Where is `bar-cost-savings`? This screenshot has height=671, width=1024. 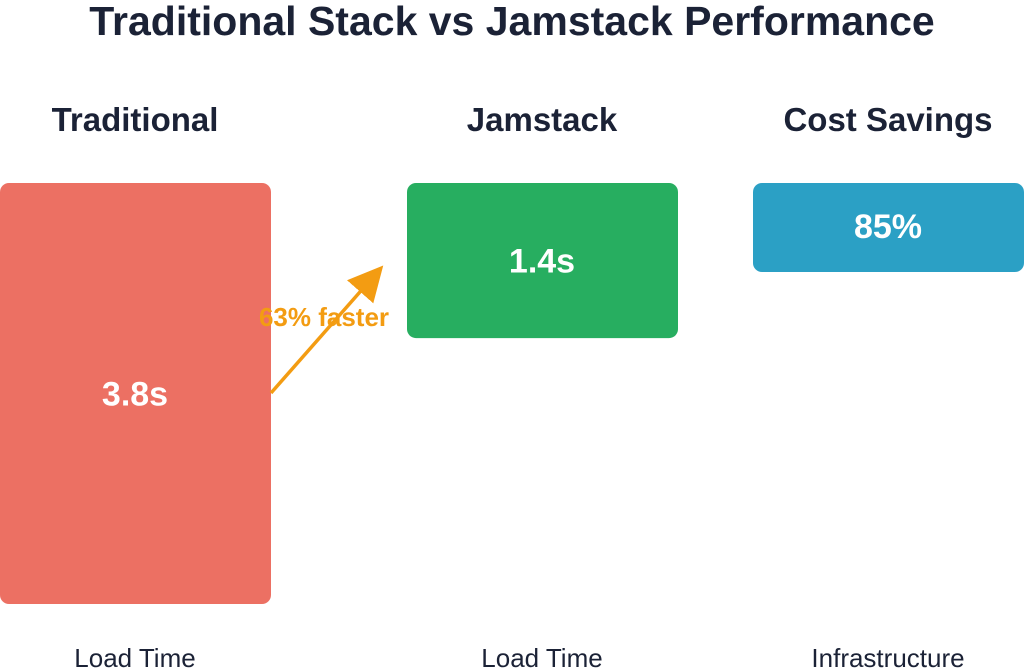
bar-cost-savings is located at coordinates (888, 227).